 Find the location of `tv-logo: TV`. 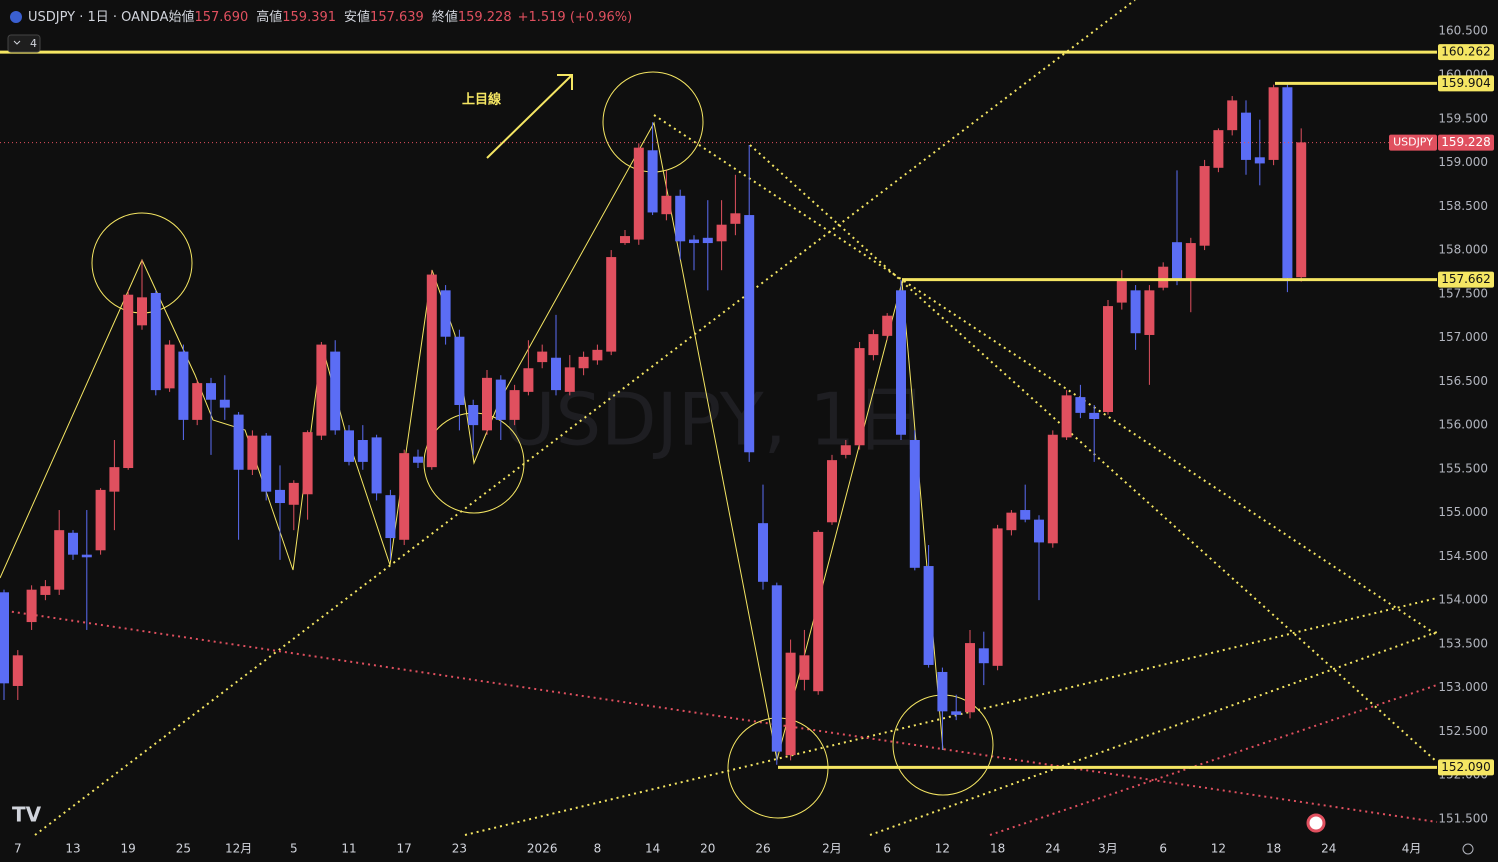

tv-logo: TV is located at coordinates (27, 815).